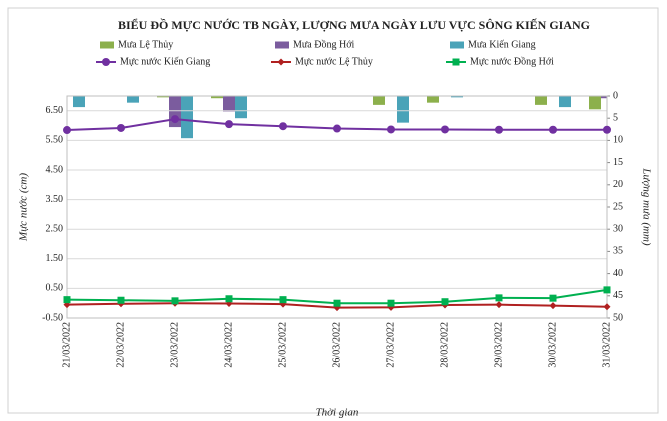 The width and height of the screenshot is (667, 421). Describe the element at coordinates (228, 345) in the screenshot. I see `x-tick-label: 24/03/2022` at that location.